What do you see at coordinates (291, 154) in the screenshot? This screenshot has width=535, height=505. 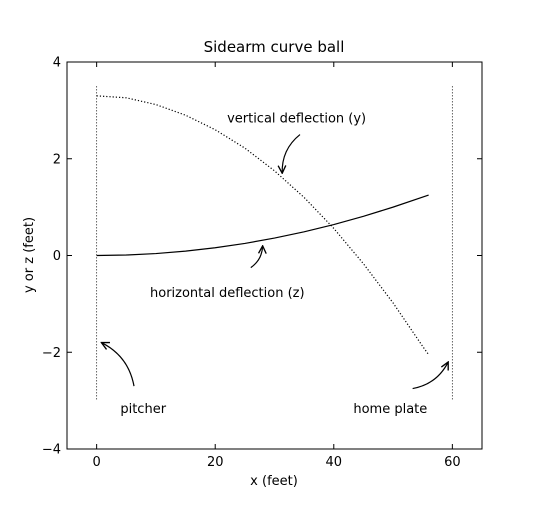 I see `vertical-deflection-arrow` at bounding box center [291, 154].